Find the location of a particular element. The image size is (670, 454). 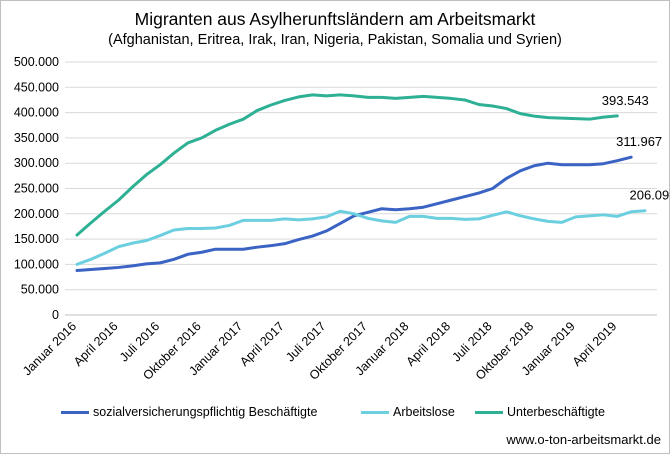

y-tick-label: 250.000 is located at coordinates (36, 189).